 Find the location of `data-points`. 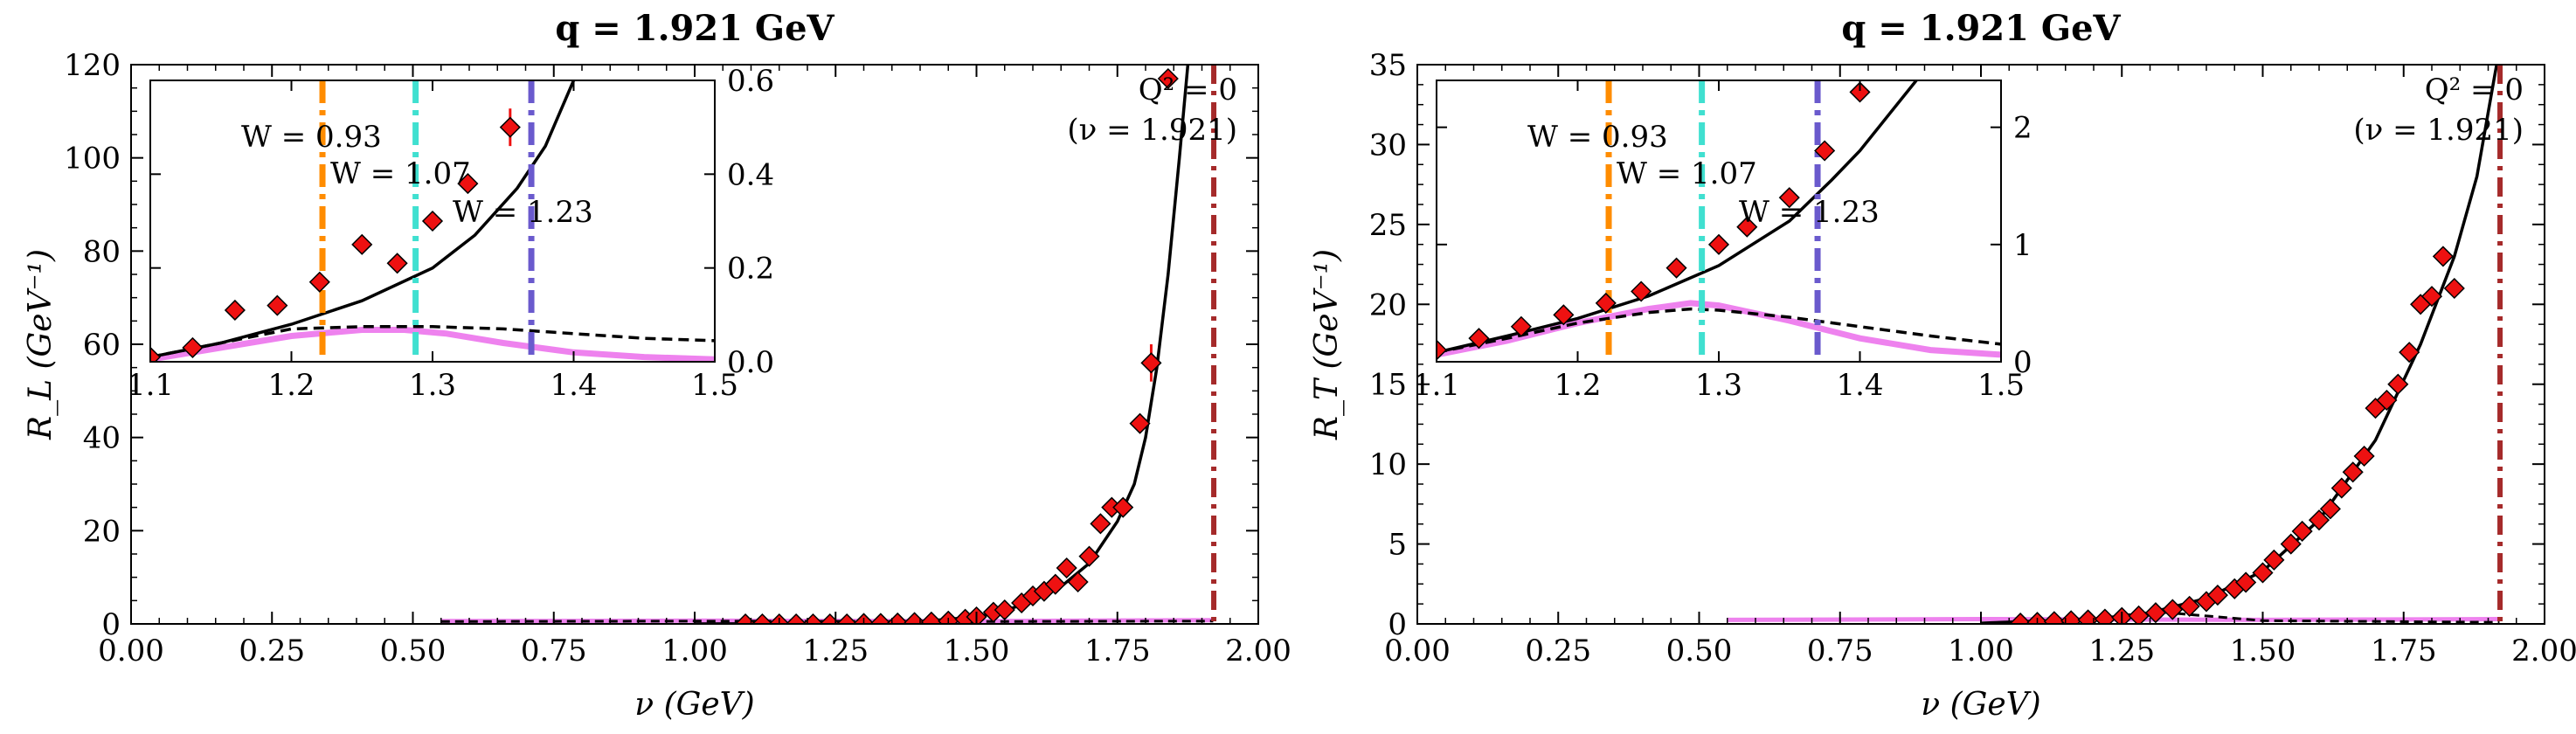

data-points is located at coordinates (956, 345).